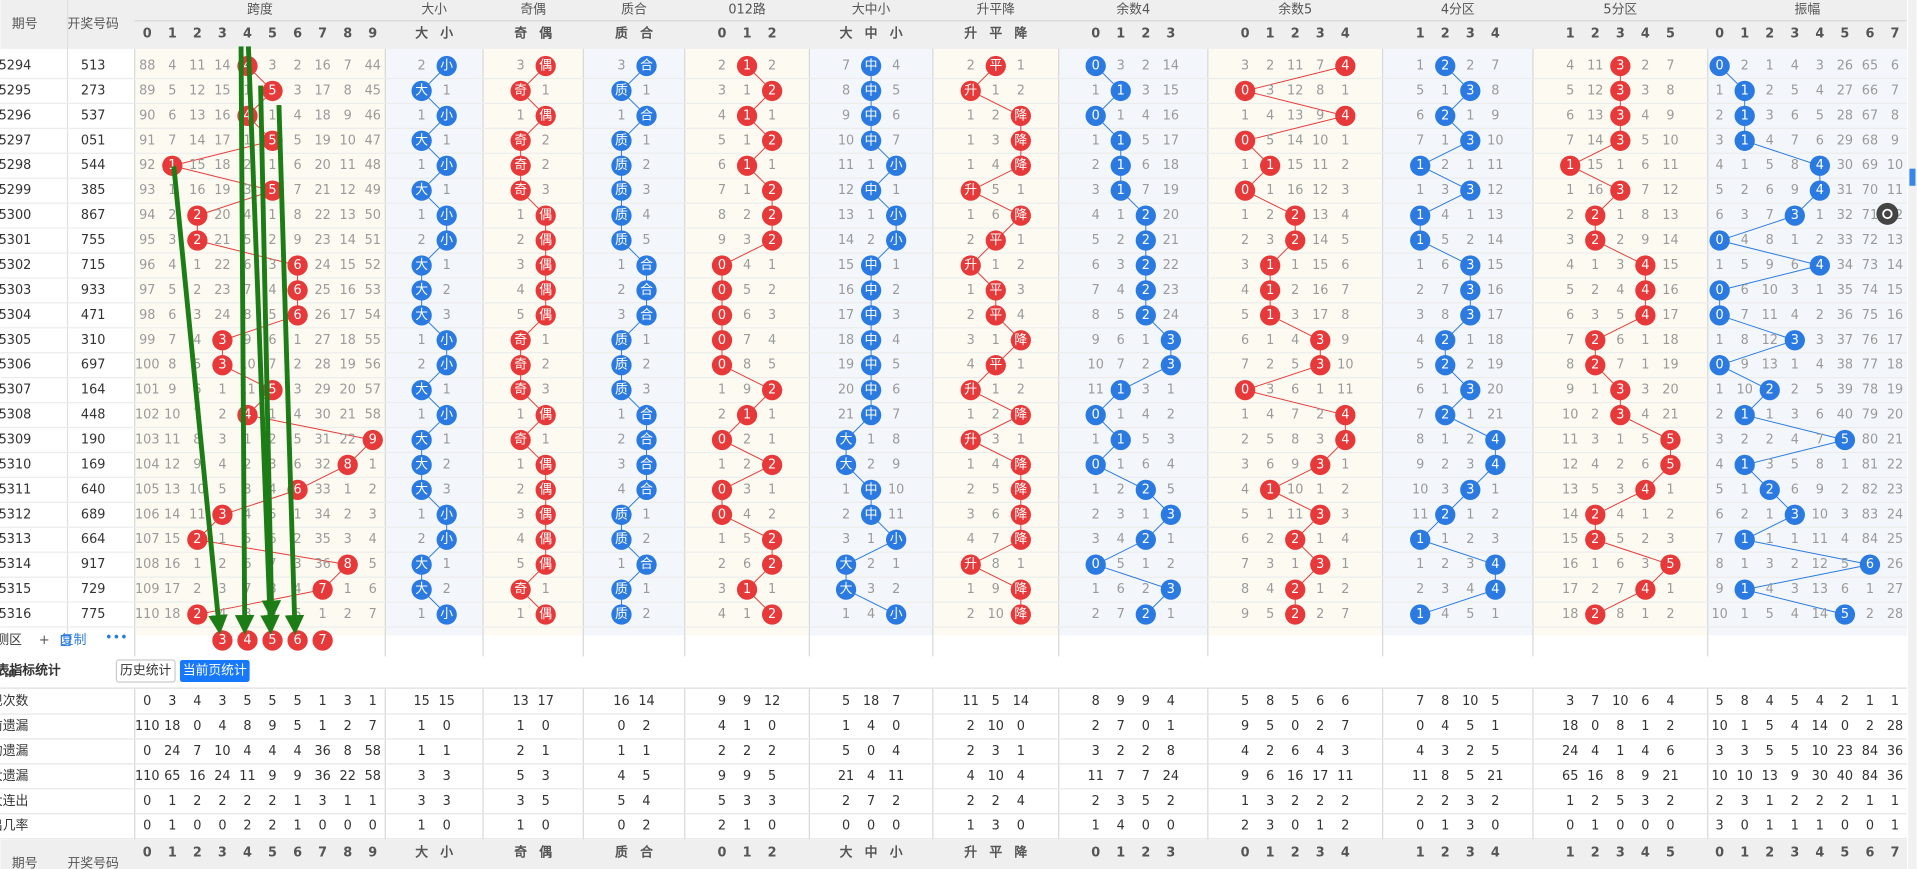  What do you see at coordinates (93, 265) in the screenshot?
I see `draw-number: 715` at bounding box center [93, 265].